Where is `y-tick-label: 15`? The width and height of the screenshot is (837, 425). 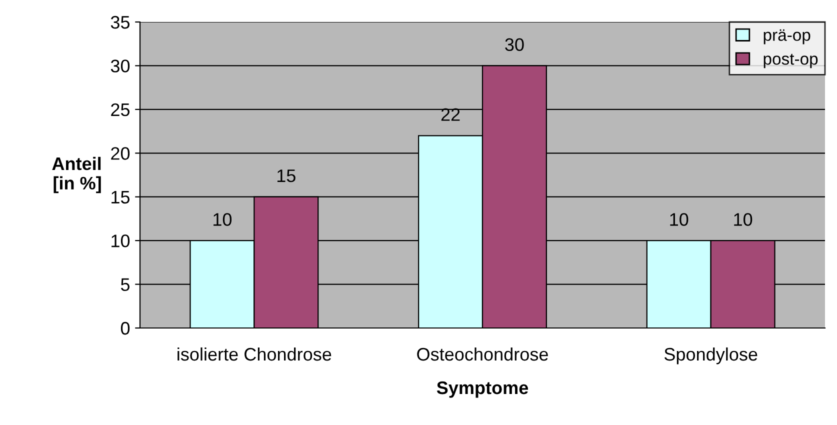 y-tick-label: 15 is located at coordinates (121, 197).